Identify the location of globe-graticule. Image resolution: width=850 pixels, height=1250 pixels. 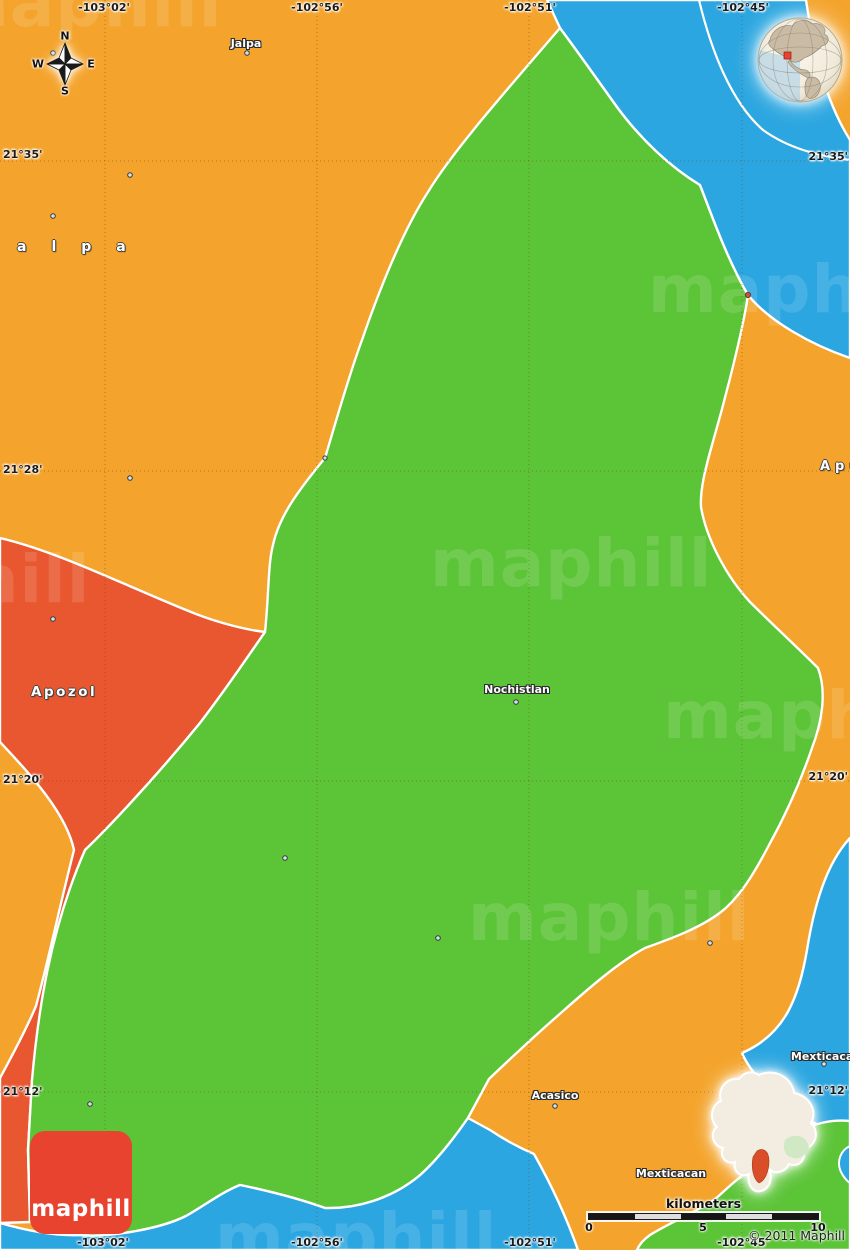
(800, 60).